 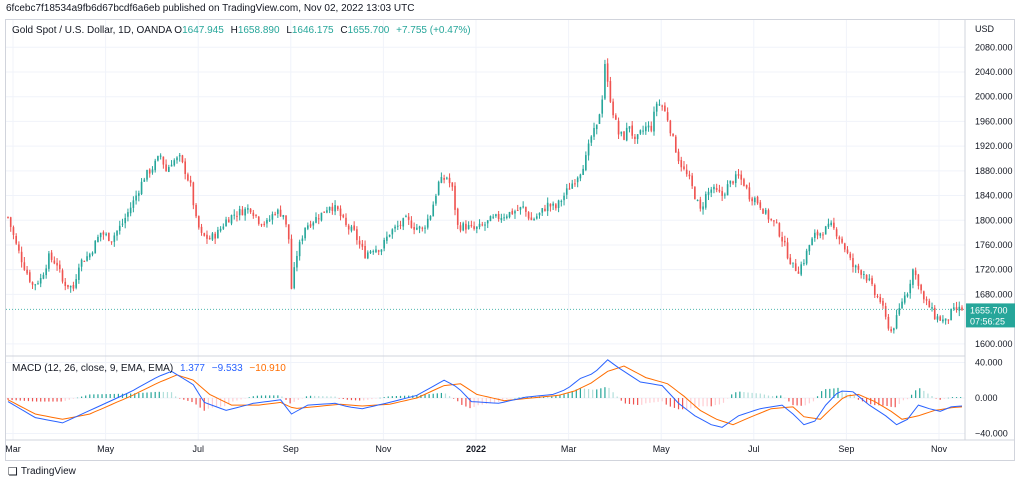 I want to click on price-tick-label: 1880.000, so click(x=994, y=171).